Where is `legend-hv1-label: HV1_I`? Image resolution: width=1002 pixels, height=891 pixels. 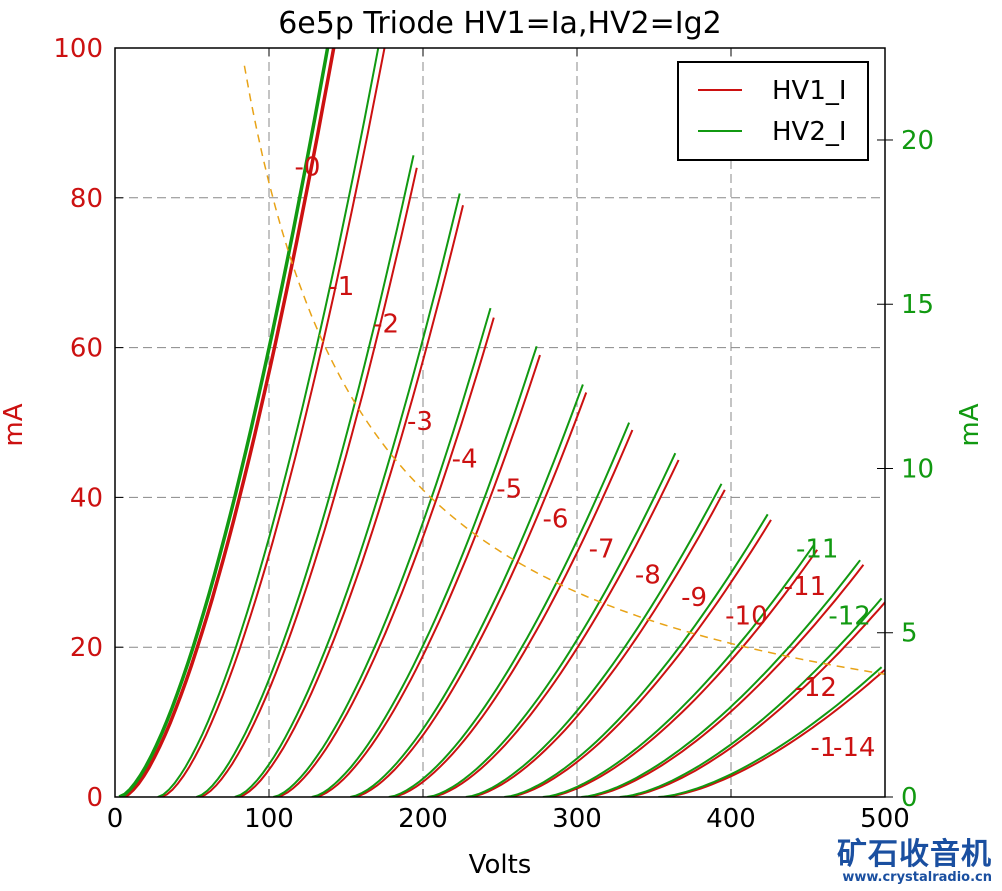
legend-hv1-label: HV1_I is located at coordinates (809, 91).